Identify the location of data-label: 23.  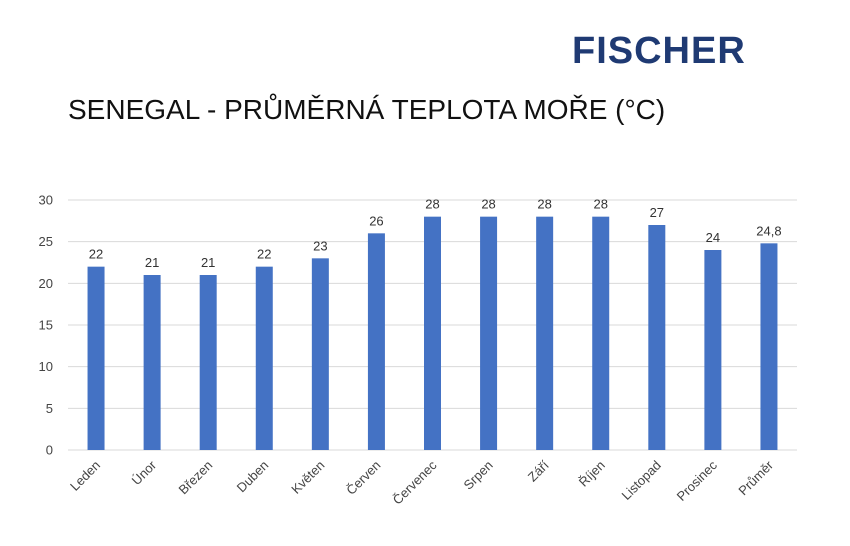
(320, 245).